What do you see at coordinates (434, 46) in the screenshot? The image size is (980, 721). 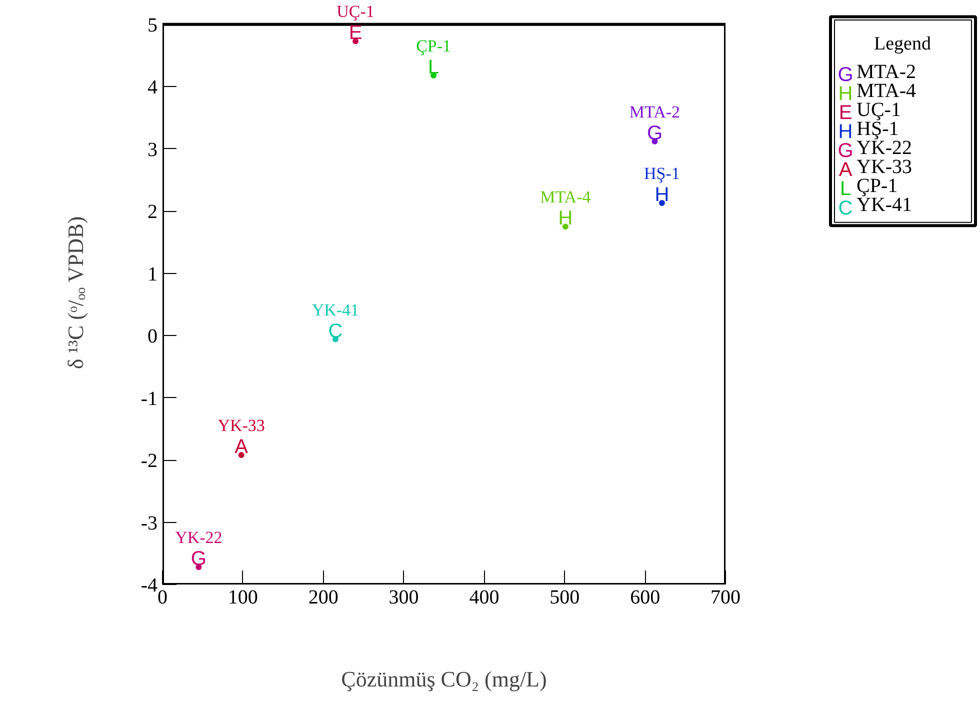 I see `series-label: ÇP-1` at bounding box center [434, 46].